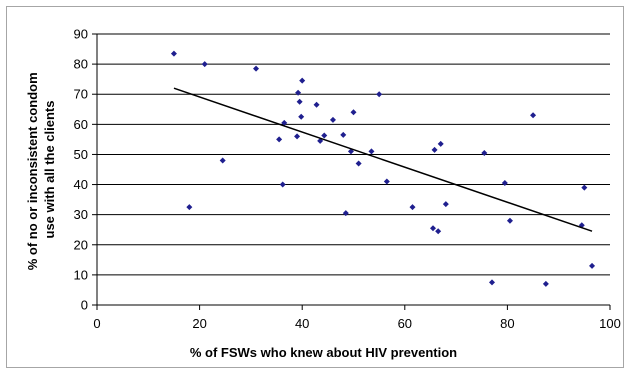 The image size is (630, 374). Describe the element at coordinates (81, 34) in the screenshot. I see `y-tick-label-90: 90` at that location.